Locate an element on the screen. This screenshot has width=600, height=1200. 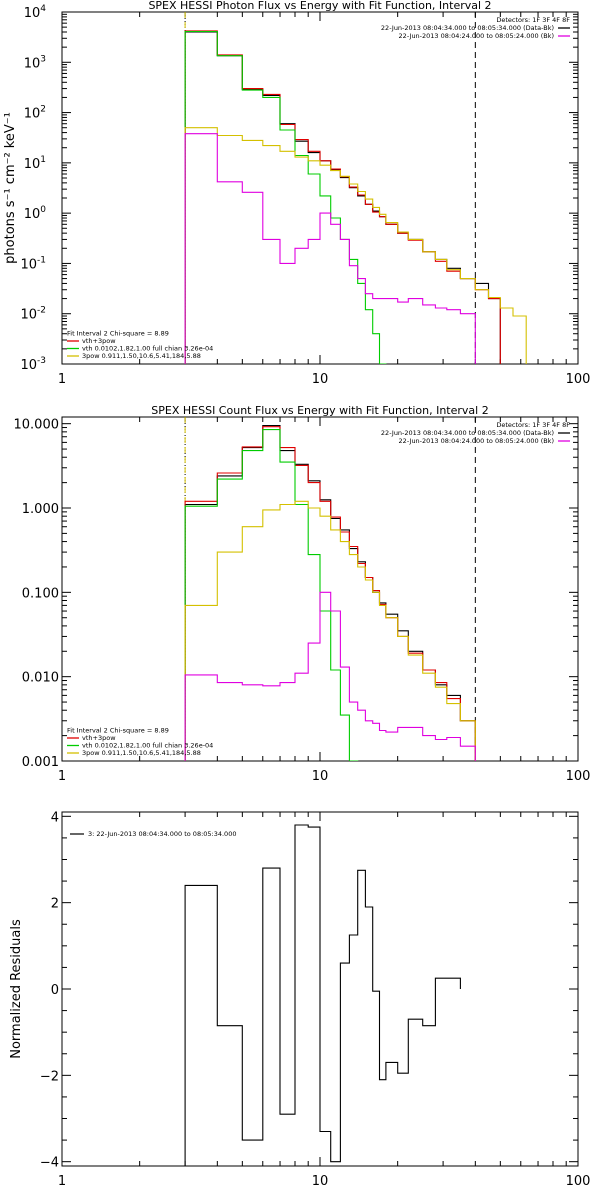
y-tick-exponent: -3 is located at coordinates (41, 361).